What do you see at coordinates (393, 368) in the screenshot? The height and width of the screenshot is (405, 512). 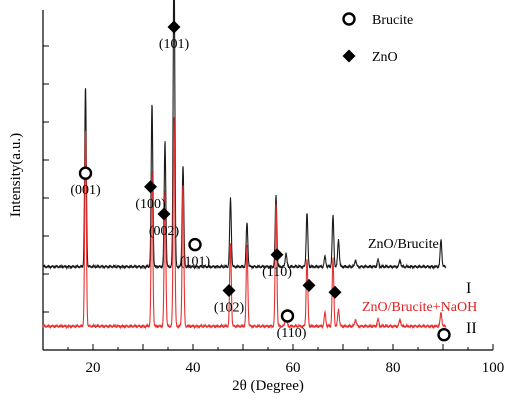 I see `x-tick-label: 80` at bounding box center [393, 368].